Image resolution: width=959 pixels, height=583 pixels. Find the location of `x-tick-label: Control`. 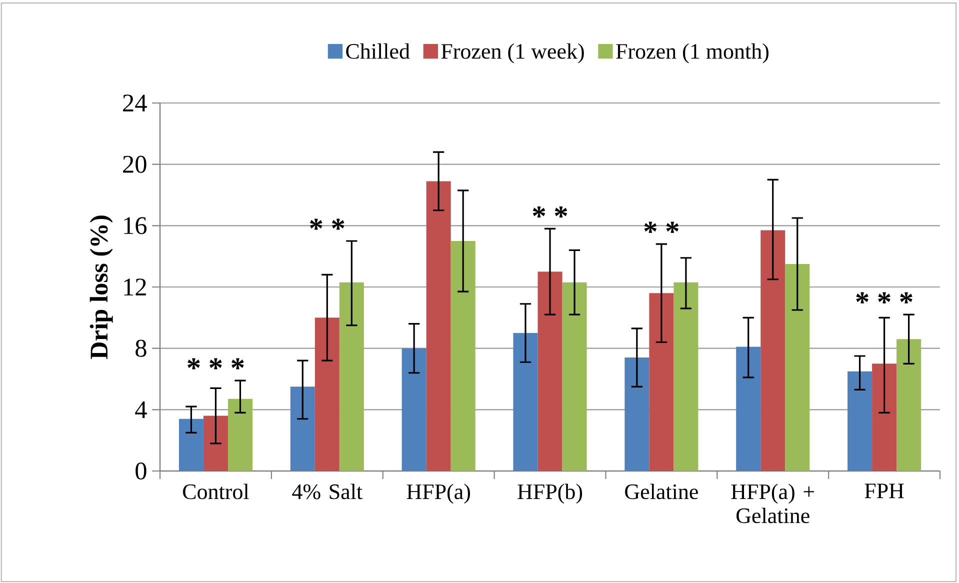

x-tick-label: Control is located at coordinates (216, 492).